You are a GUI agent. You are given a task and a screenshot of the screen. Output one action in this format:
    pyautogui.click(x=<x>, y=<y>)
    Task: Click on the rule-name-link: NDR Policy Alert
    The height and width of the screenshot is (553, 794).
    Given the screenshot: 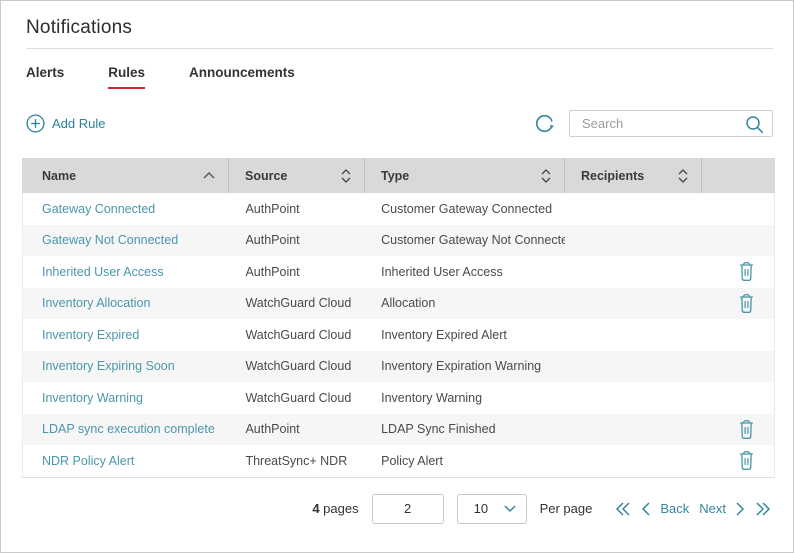 What is the action you would take?
    pyautogui.click(x=88, y=460)
    